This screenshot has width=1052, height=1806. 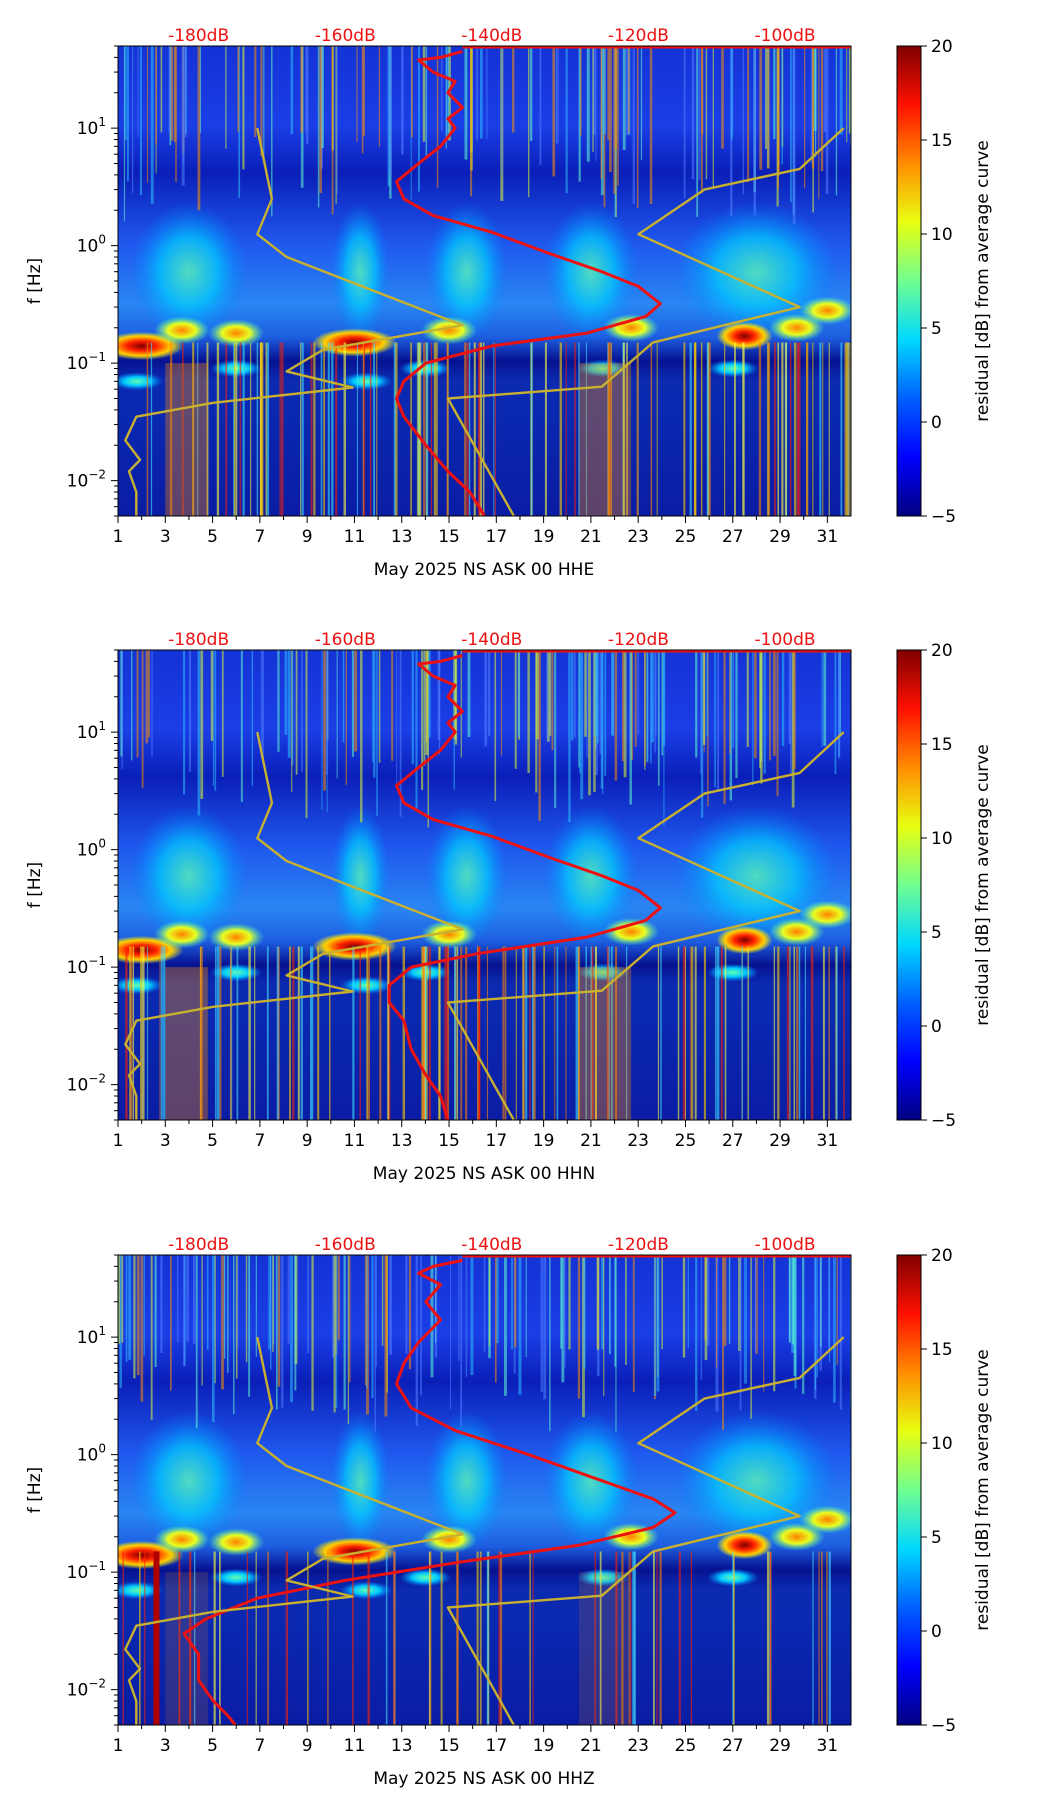 I want to click on lowfreq-band, so click(x=156, y=1638).